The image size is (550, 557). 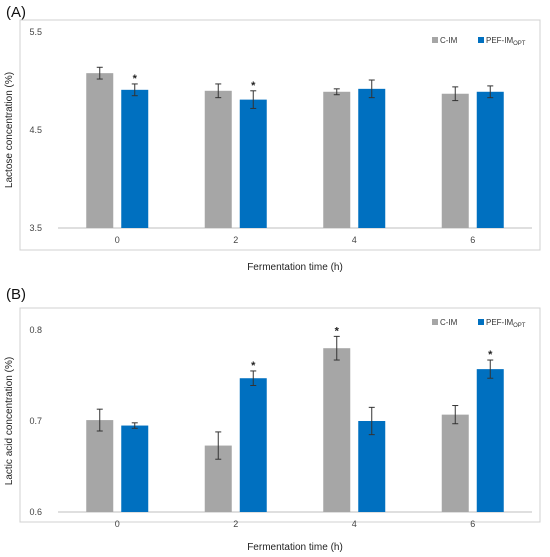 I want to click on chart-b-x-axis-title: Fermentation time (h), so click(x=295, y=547).